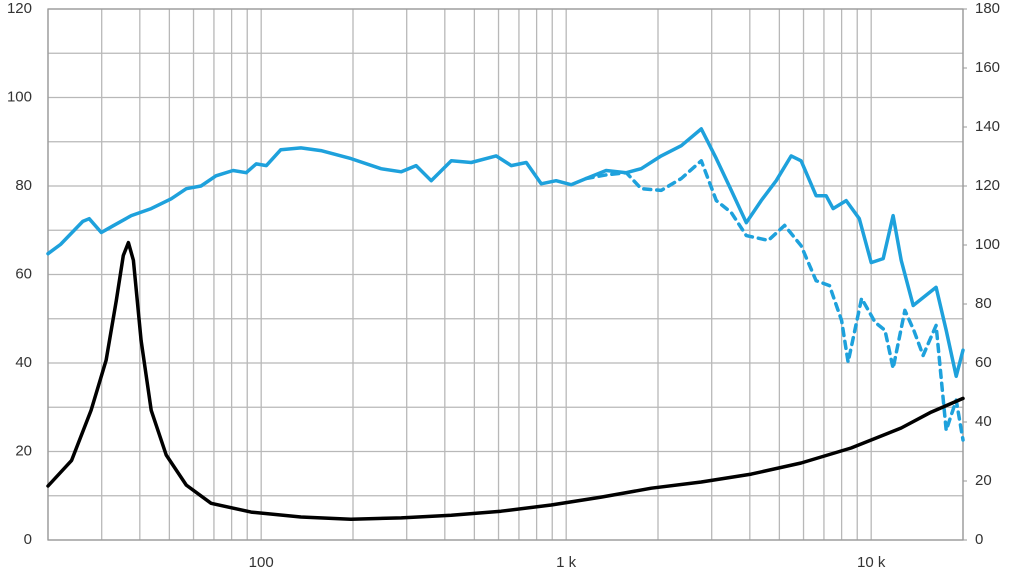 The width and height of the screenshot is (1024, 578). Describe the element at coordinates (987, 185) in the screenshot. I see `y2-tick-label: 120` at that location.